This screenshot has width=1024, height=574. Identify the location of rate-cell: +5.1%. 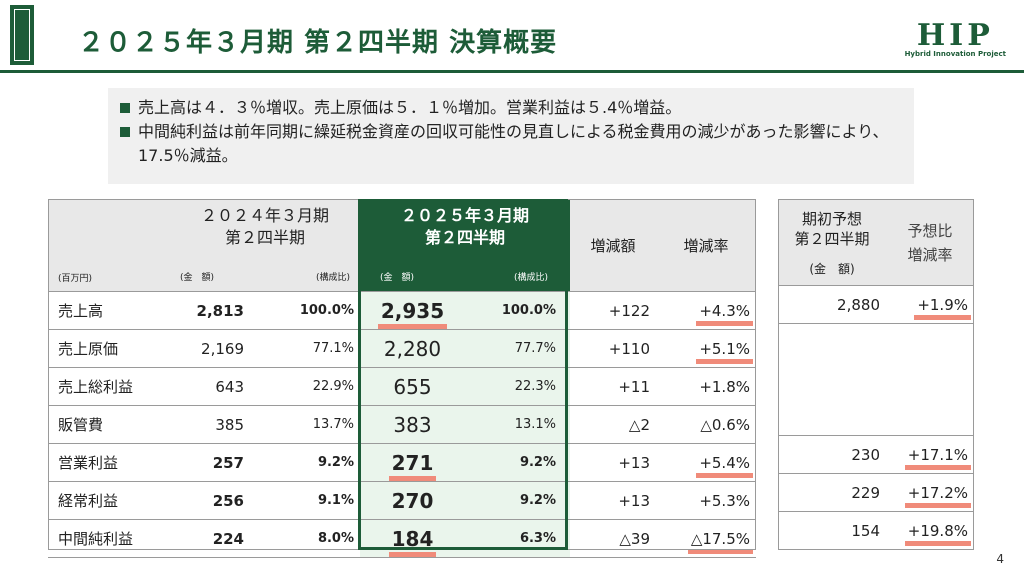
(706, 348).